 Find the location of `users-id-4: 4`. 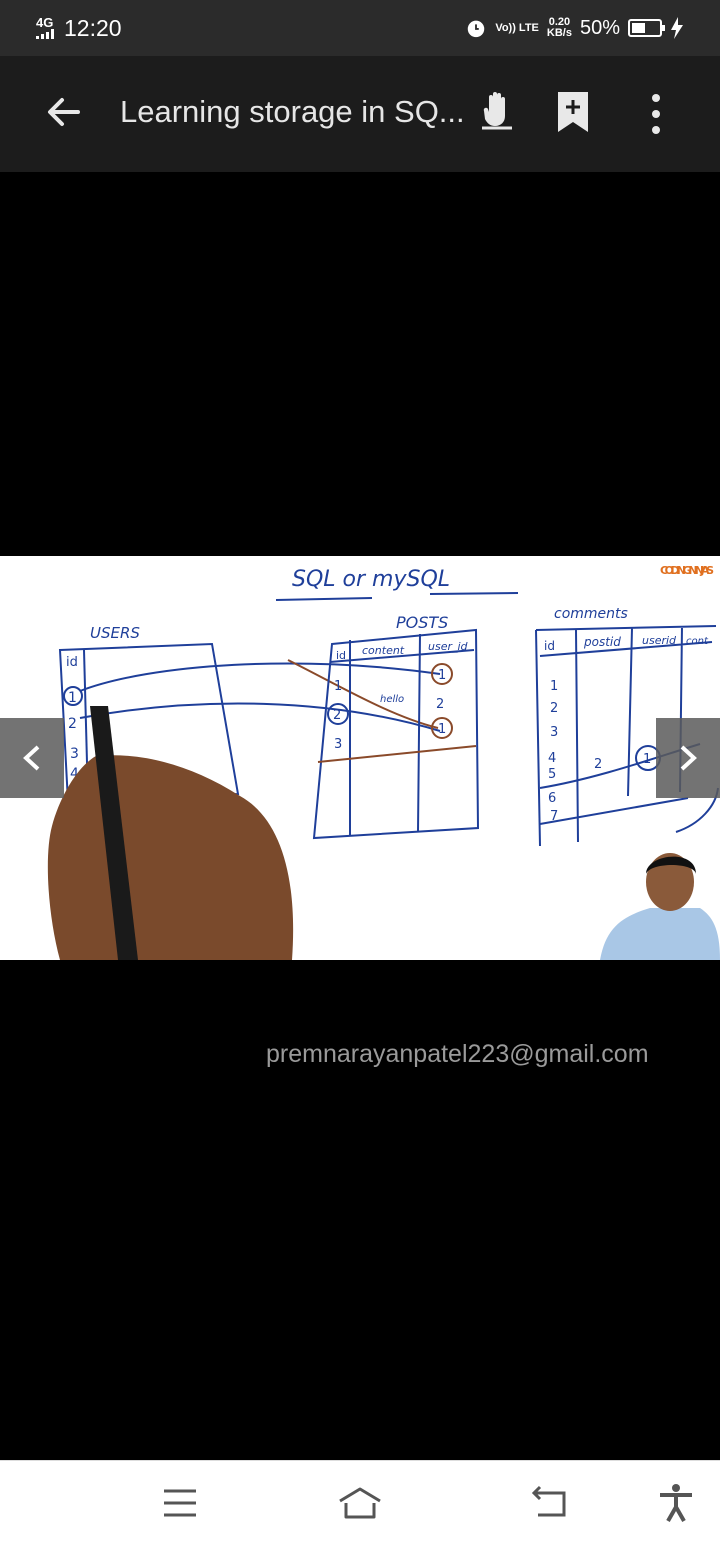

users-id-4: 4 is located at coordinates (74, 774).